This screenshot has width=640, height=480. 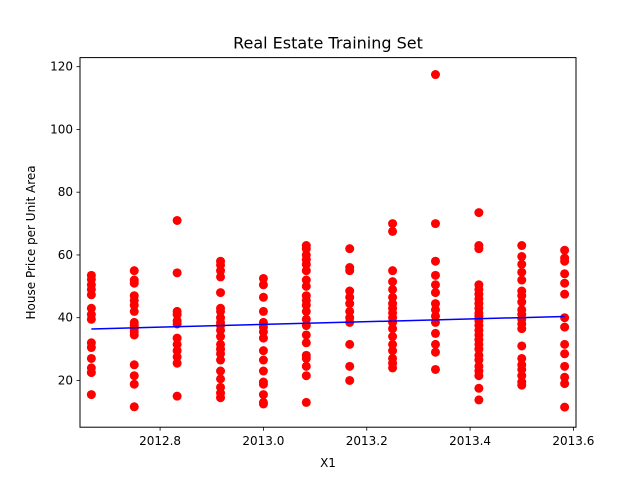 What do you see at coordinates (61, 67) in the screenshot?
I see `y-tick-label: 120` at bounding box center [61, 67].